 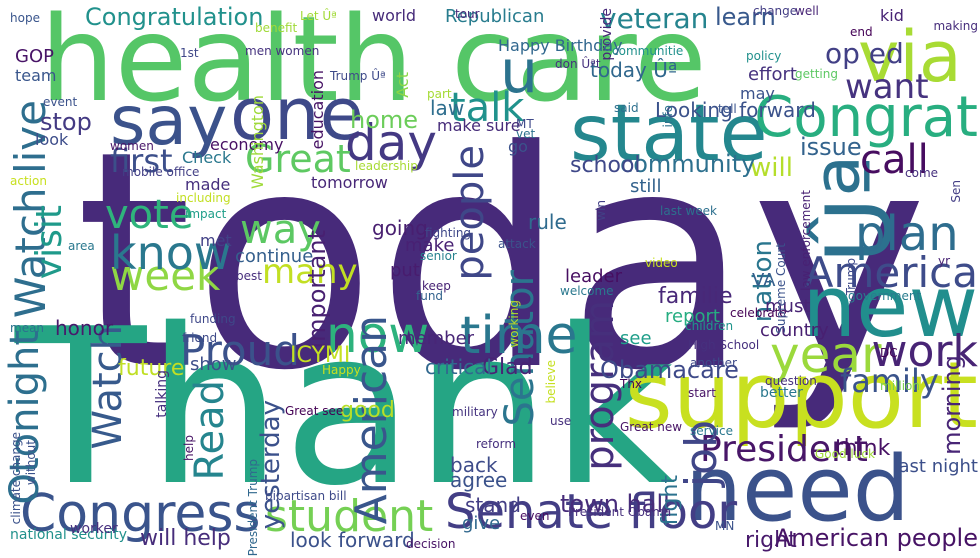 What do you see at coordinates (791, 381) in the screenshot?
I see `word-question: question` at bounding box center [791, 381].